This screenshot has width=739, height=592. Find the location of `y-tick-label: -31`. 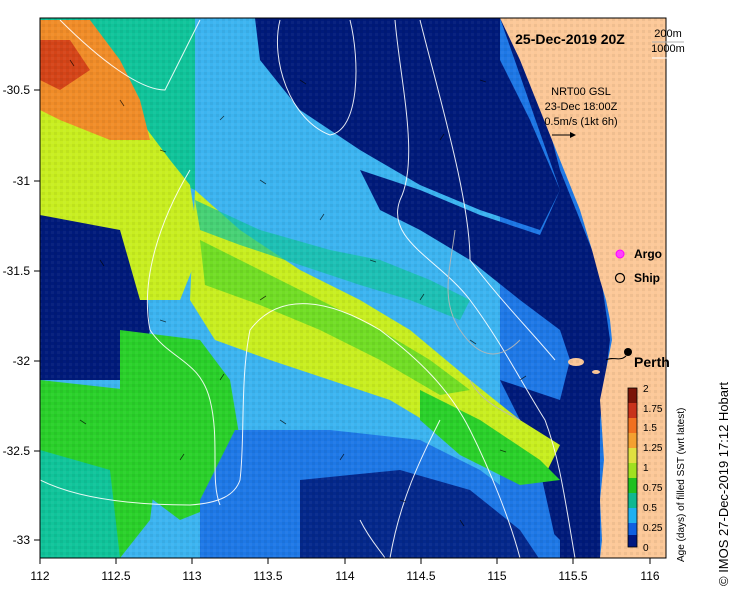

y-tick-label: -31 is located at coordinates (22, 181).